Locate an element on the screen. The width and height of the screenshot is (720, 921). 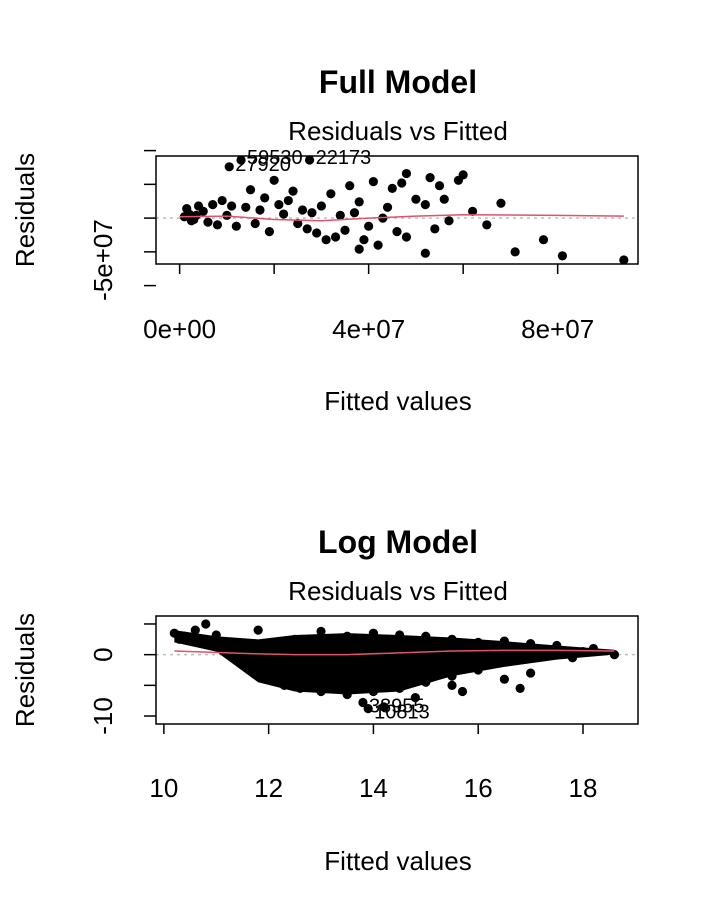
x-tick-label: 14 is located at coordinates (373, 788).